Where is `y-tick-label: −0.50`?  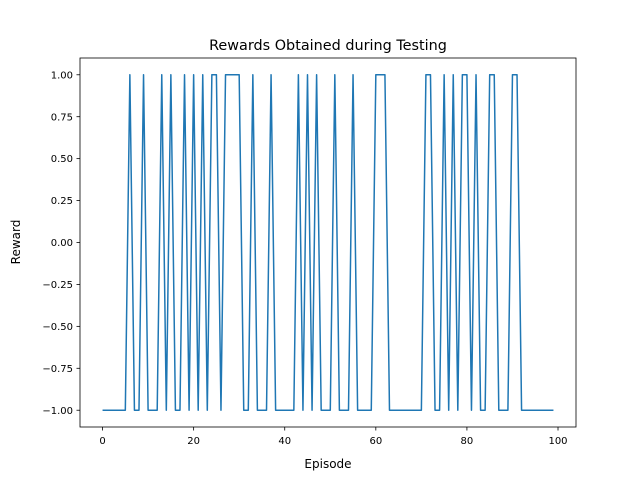
y-tick-label: −0.50 is located at coordinates (57, 327).